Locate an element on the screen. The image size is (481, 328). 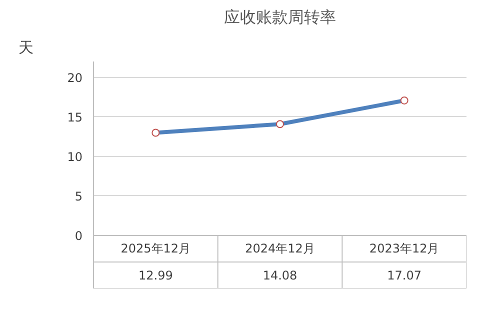
y-tick-label: 20 is located at coordinates (75, 77).